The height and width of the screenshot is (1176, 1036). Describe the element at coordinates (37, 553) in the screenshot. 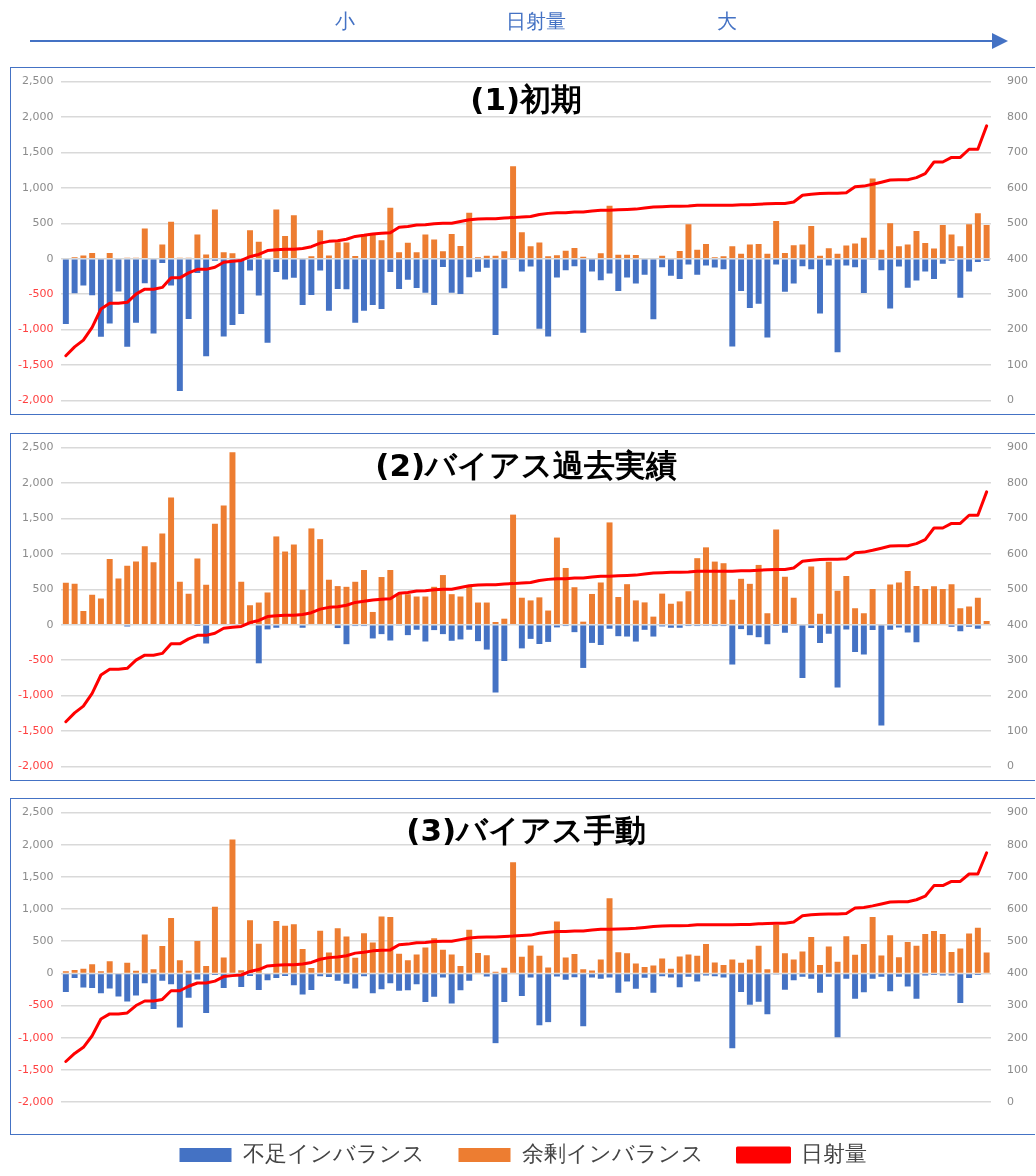

I see `y-tick-label: 1,000` at that location.